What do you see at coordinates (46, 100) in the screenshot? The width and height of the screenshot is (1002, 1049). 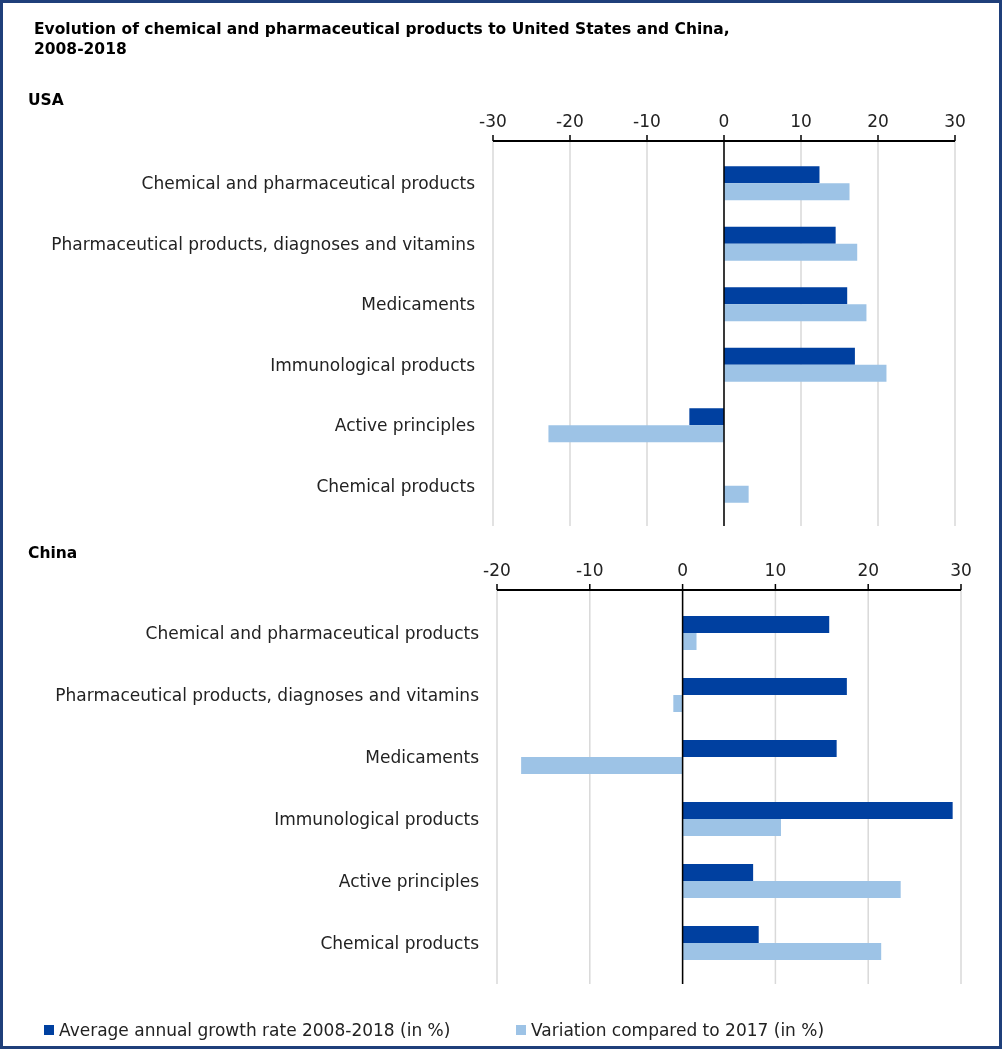 I see `text: USA` at bounding box center [46, 100].